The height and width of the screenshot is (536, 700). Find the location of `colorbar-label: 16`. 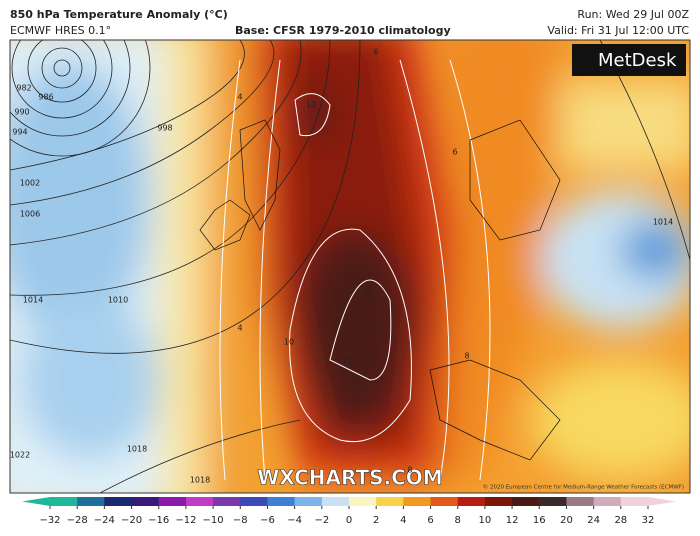

colorbar-label: 16 is located at coordinates (539, 520).